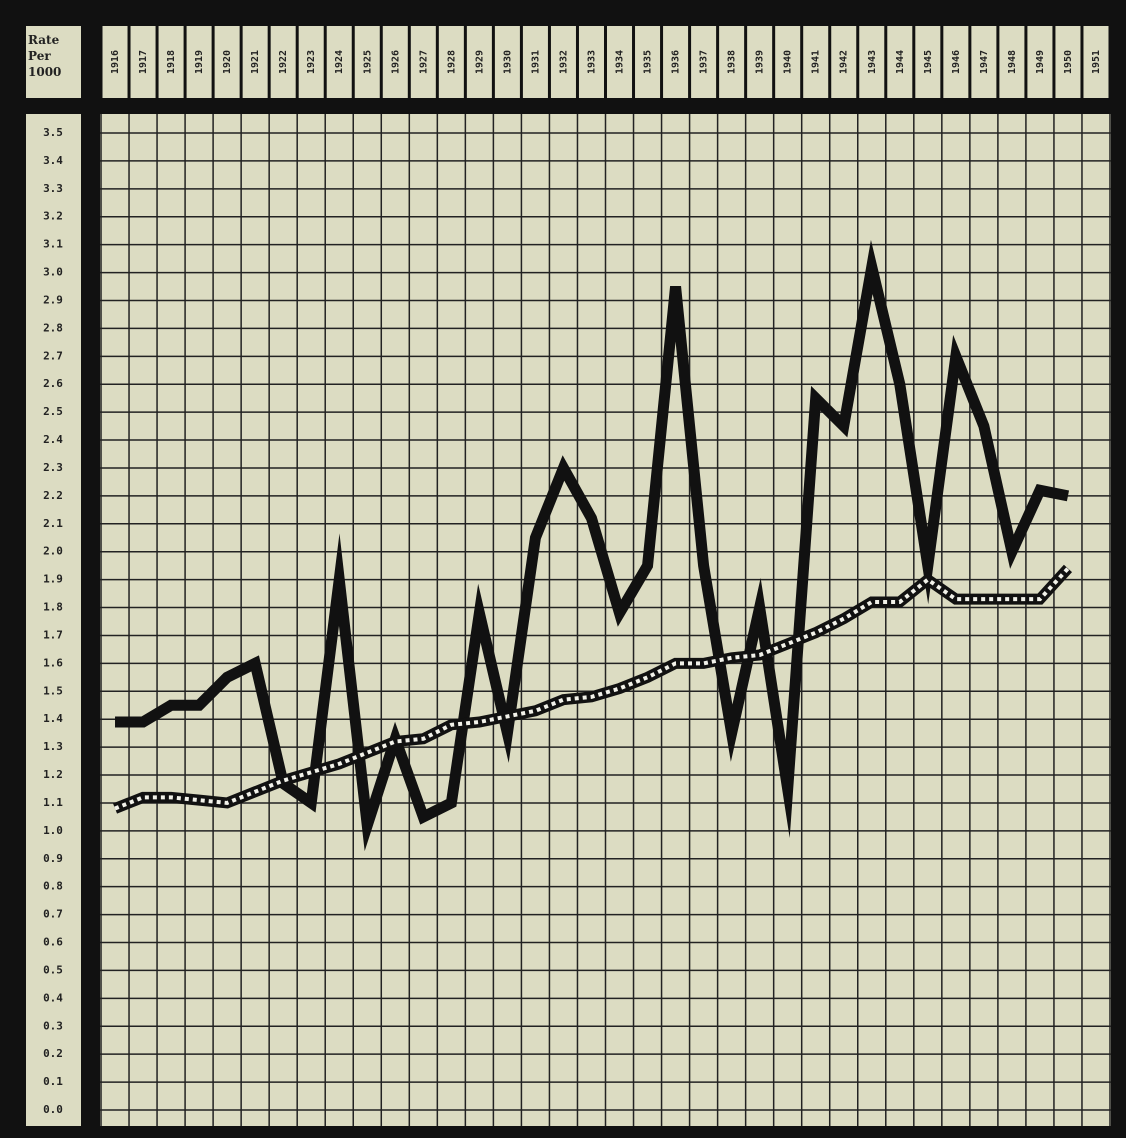 The height and width of the screenshot is (1138, 1126). I want to click on x-tick-label: 1925, so click(367, 62).